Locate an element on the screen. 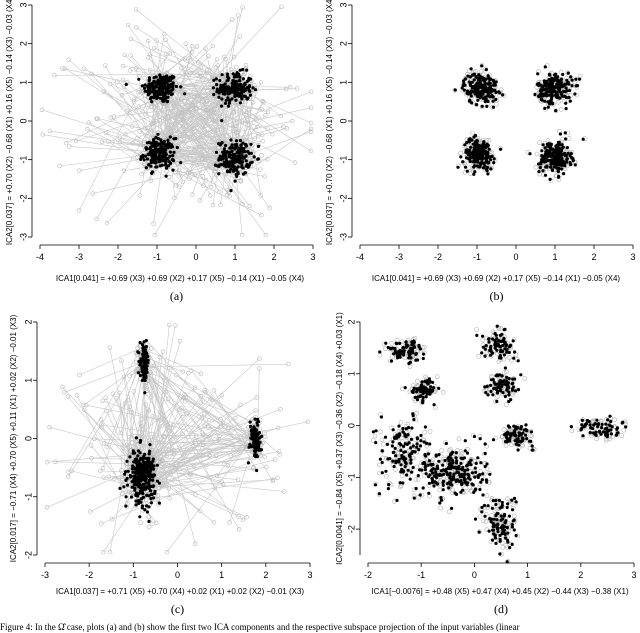  y-tick-label: 2 is located at coordinates (28, 321).